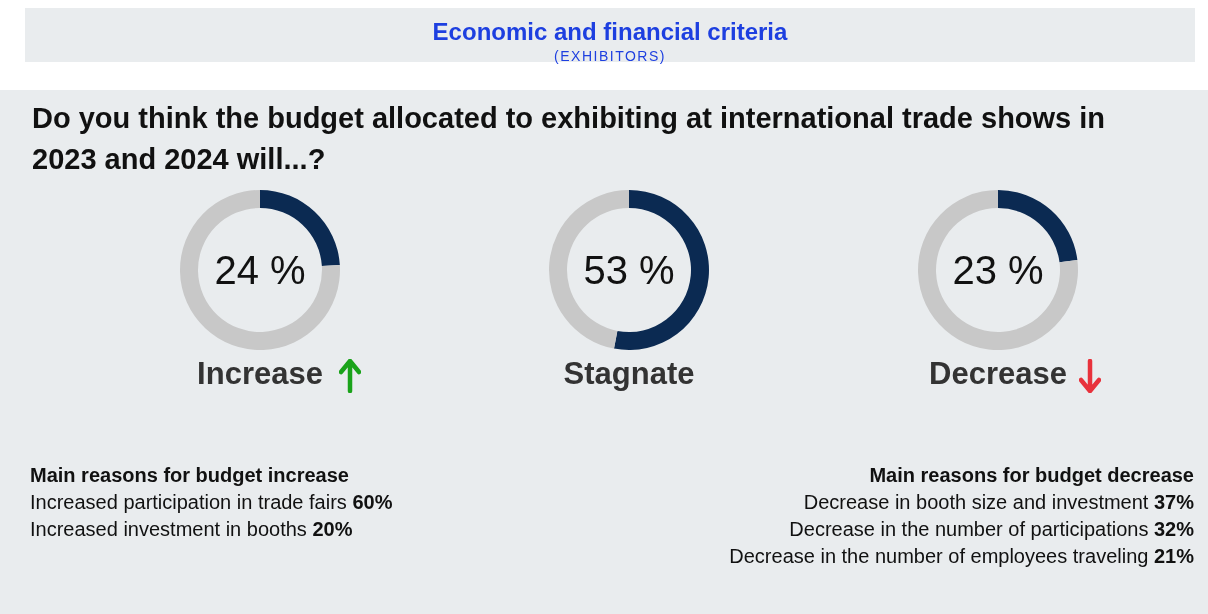  I want to click on text: Decrease in the number of participations 32%, so click(991, 529).